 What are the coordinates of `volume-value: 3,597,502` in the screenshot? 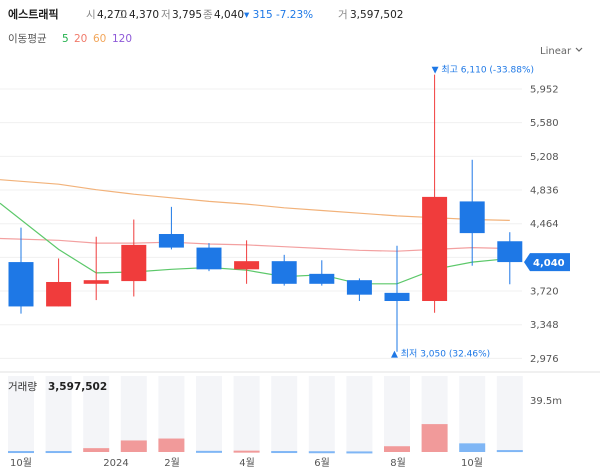 It's located at (77, 387).